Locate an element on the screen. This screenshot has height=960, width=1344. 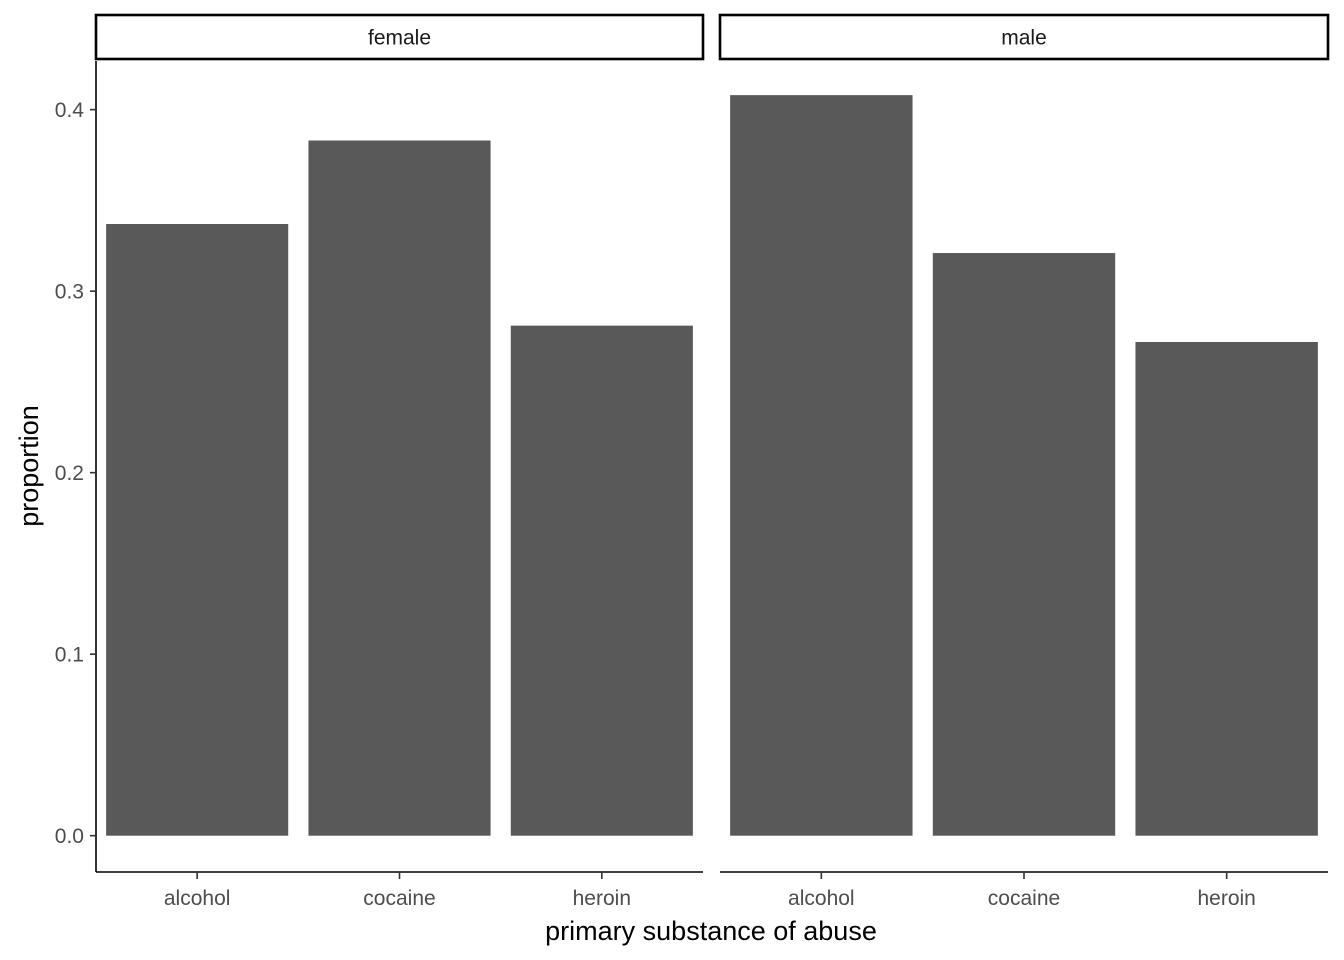
y-tick-label: 0.0 is located at coordinates (69, 836).